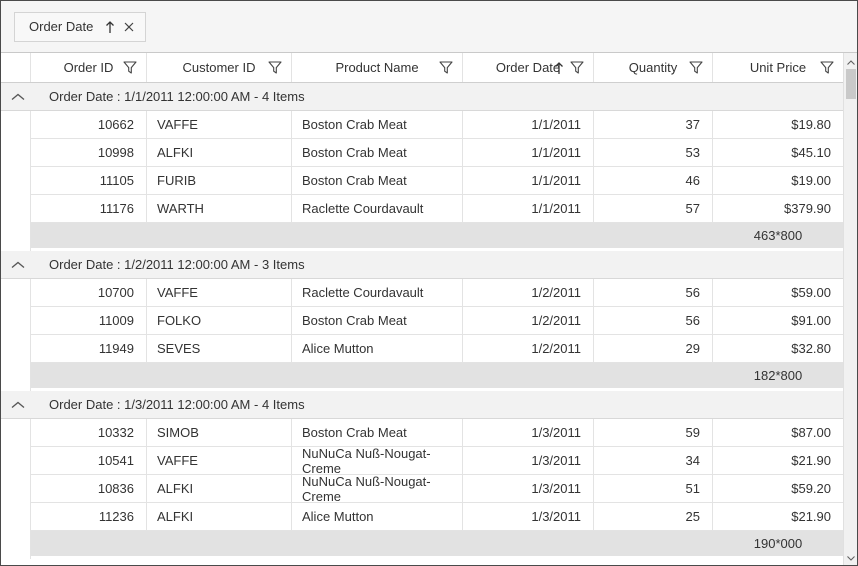 This screenshot has width=858, height=566. I want to click on cell-order-id: 10998, so click(89, 153).